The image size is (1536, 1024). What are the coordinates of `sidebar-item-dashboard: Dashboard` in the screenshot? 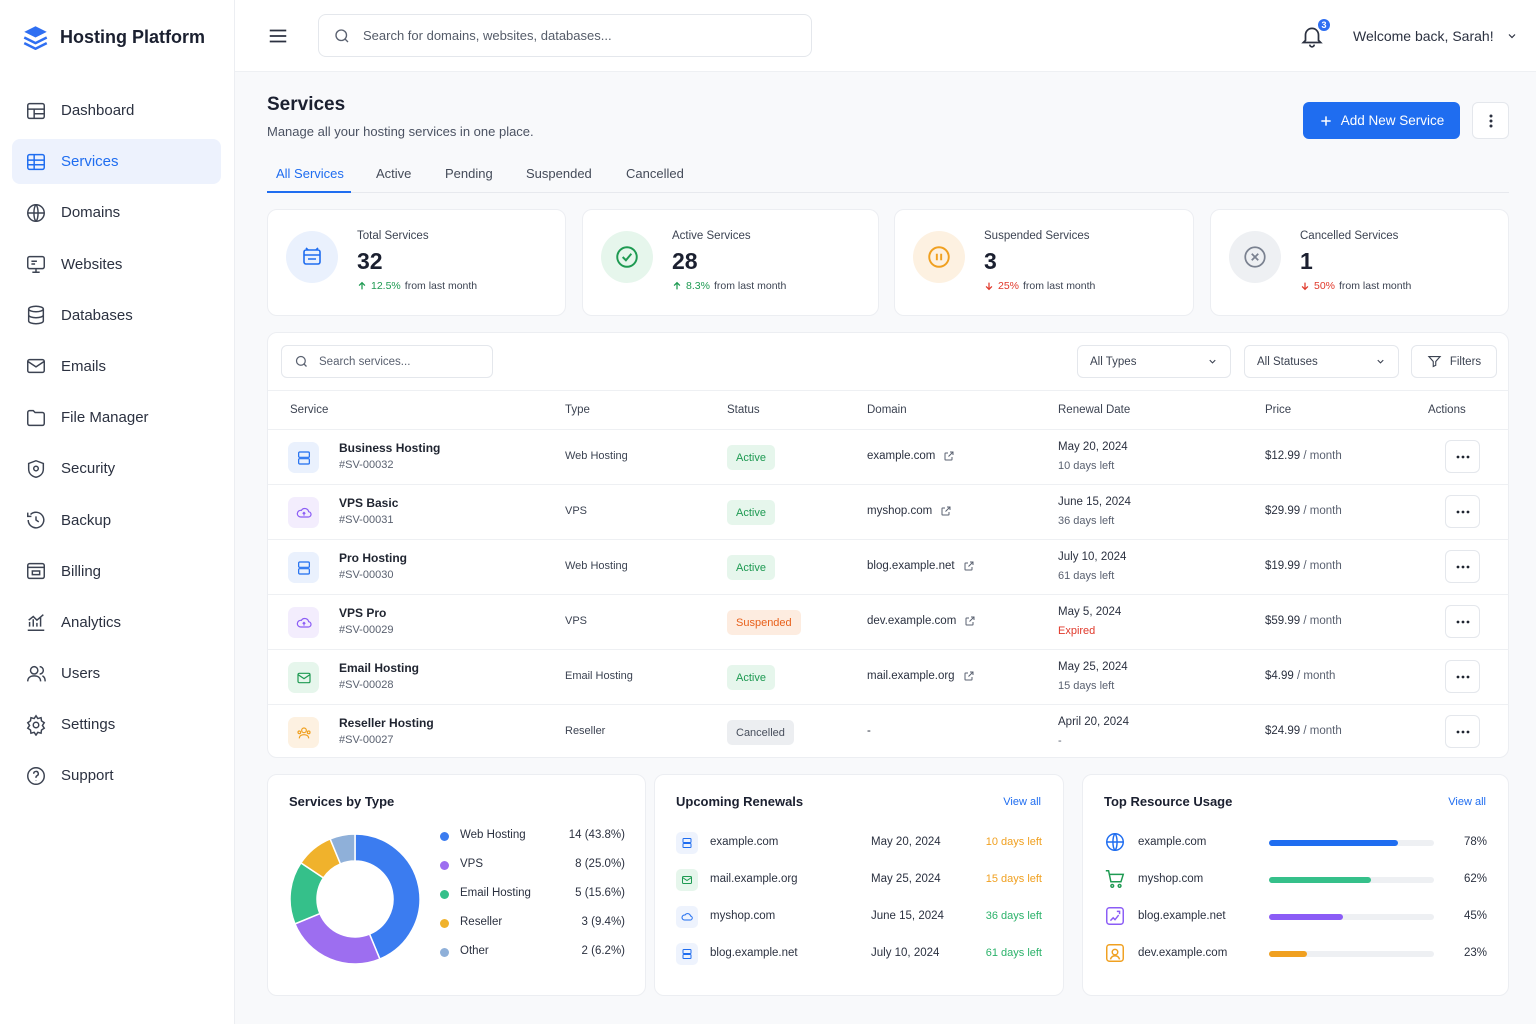 It's located at (116, 110).